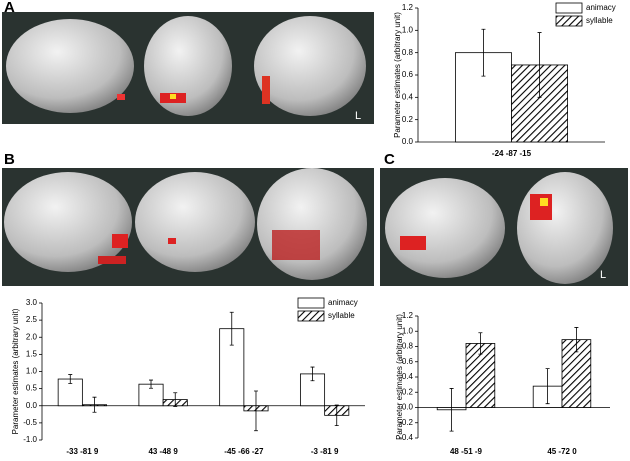 This screenshot has width=630, height=461. Describe the element at coordinates (9, 159) in the screenshot. I see `panel-label: B` at that location.